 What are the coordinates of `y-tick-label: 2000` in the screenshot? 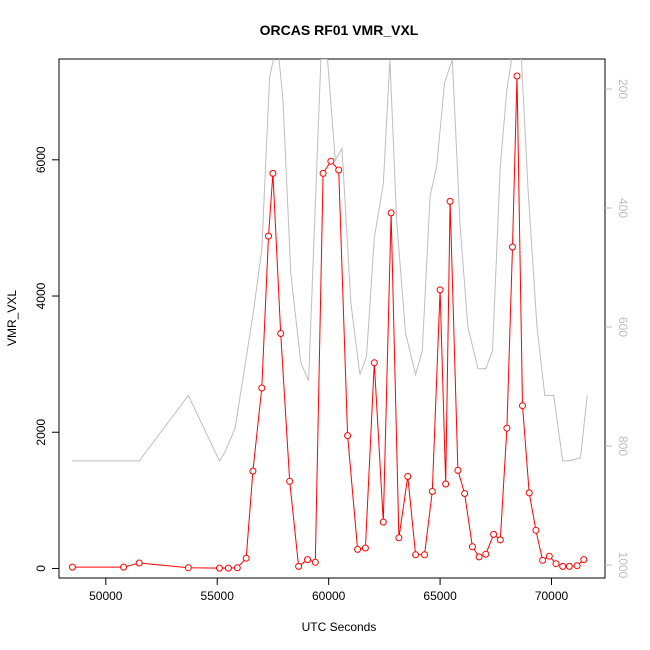 It's located at (41, 432).